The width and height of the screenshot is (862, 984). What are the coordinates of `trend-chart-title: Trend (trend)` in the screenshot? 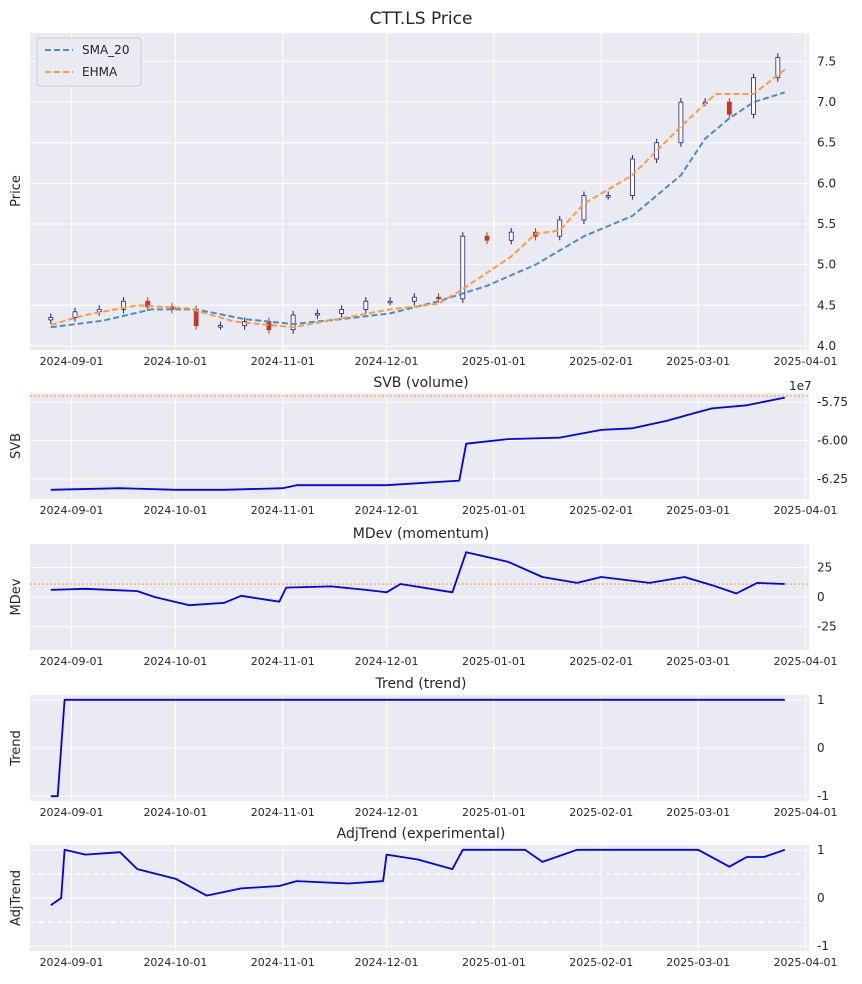 It's located at (421, 684).